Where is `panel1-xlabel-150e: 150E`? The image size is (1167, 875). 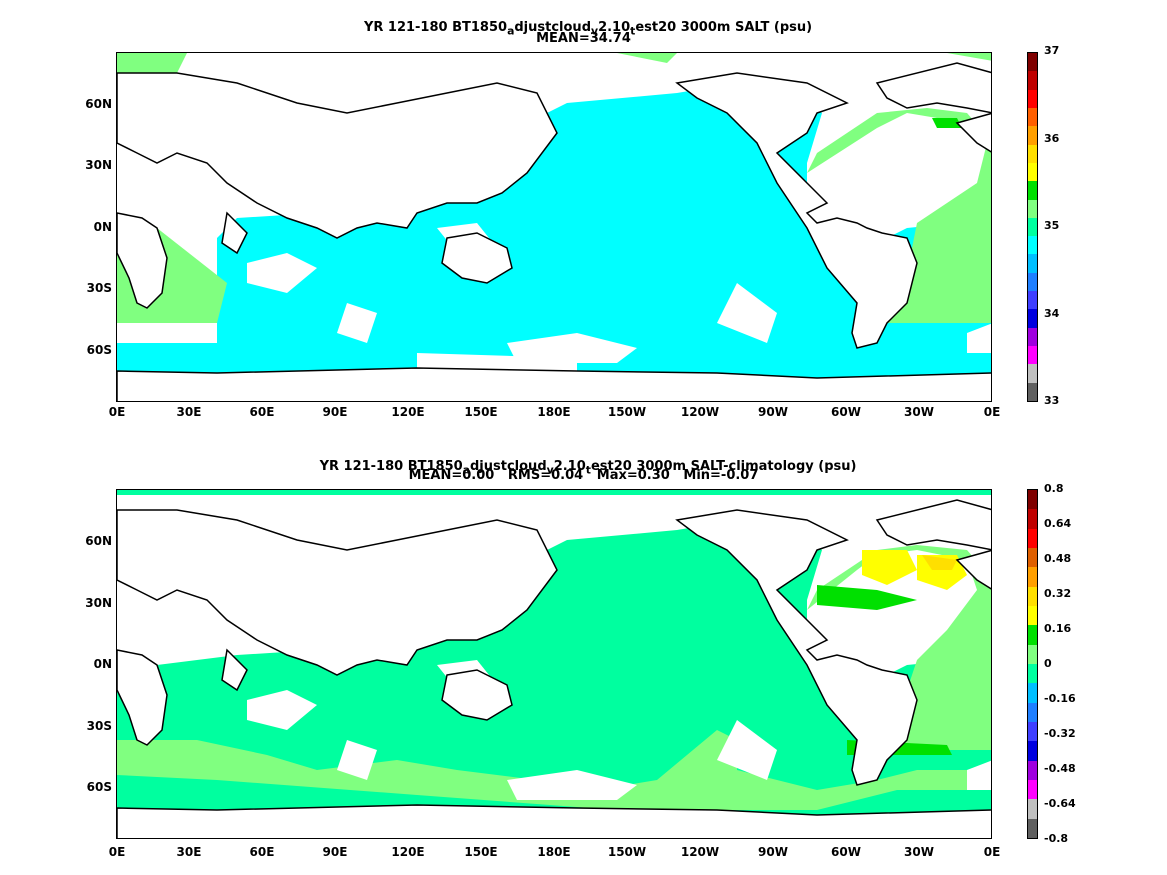 panel1-xlabel-150e: 150E is located at coordinates (481, 412).